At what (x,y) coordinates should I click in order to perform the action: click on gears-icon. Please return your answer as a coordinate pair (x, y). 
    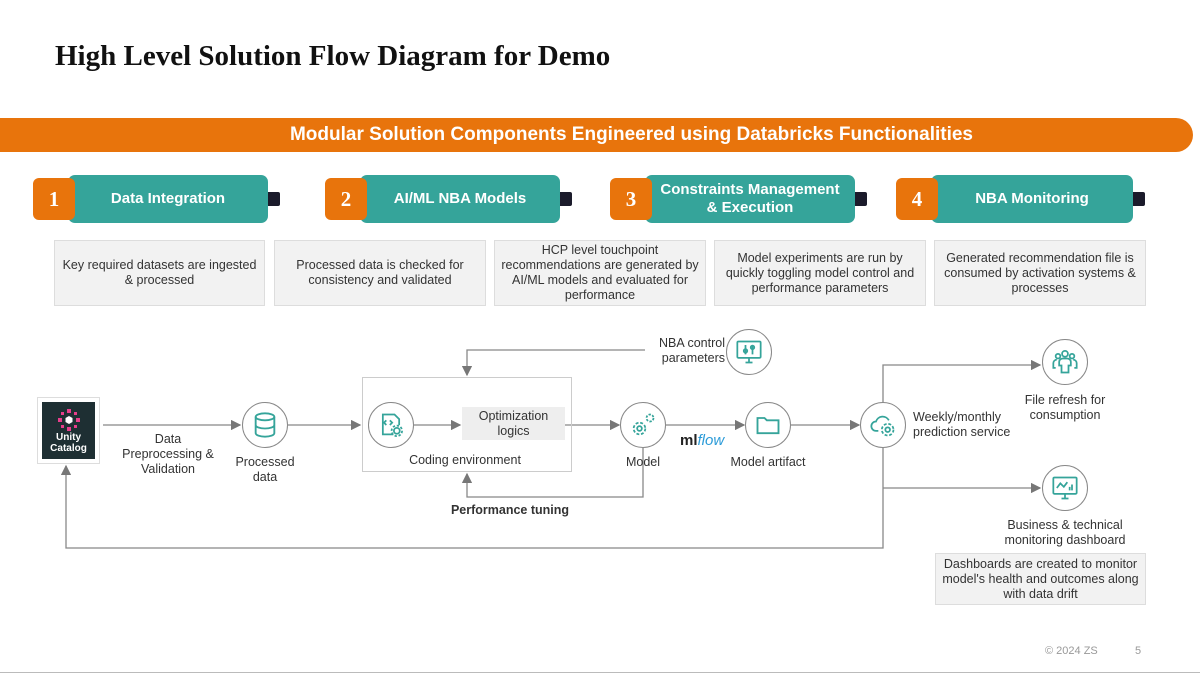
    Looking at the image, I should click on (643, 425).